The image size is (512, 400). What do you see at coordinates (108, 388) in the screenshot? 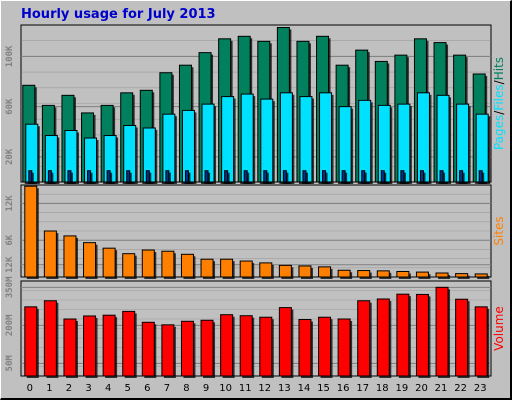
I see `x-axis-label: 4` at bounding box center [108, 388].